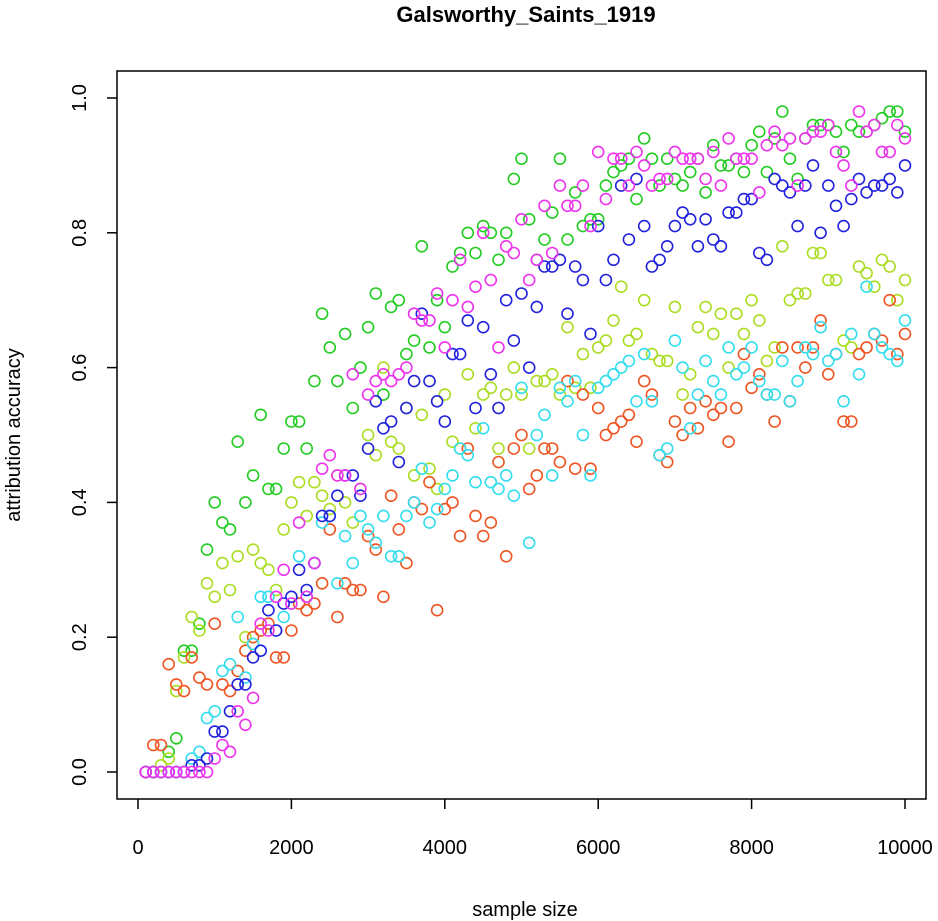  I want to click on y-axis-label: attribution accuracy, so click(14, 434).